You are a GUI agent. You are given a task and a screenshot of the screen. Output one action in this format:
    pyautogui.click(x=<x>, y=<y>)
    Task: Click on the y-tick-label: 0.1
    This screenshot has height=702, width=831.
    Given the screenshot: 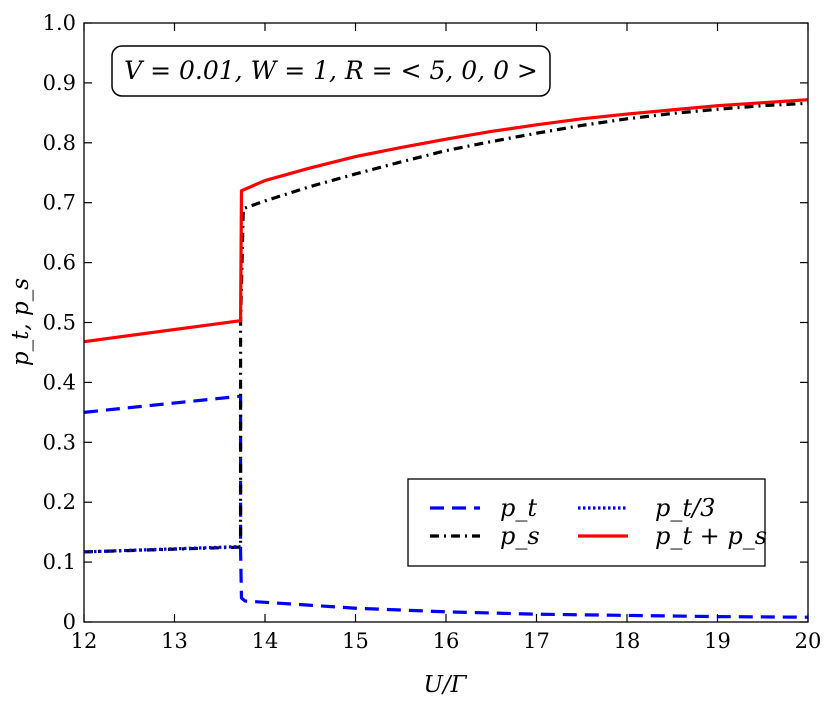 What is the action you would take?
    pyautogui.click(x=59, y=562)
    